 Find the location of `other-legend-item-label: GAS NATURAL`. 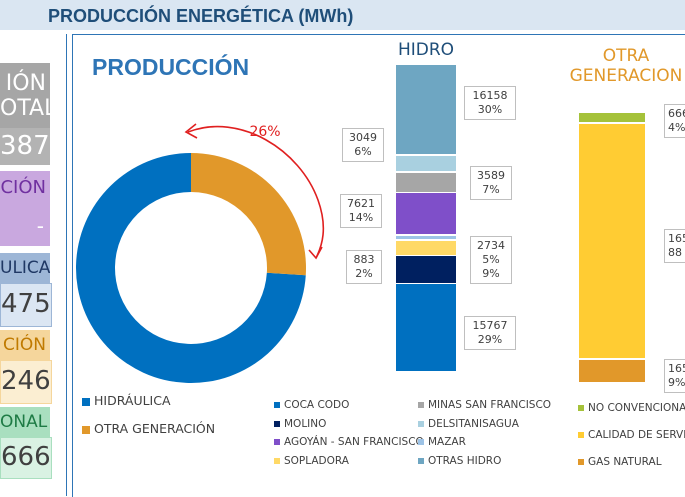

other-legend-item-label: GAS NATURAL is located at coordinates (625, 462).